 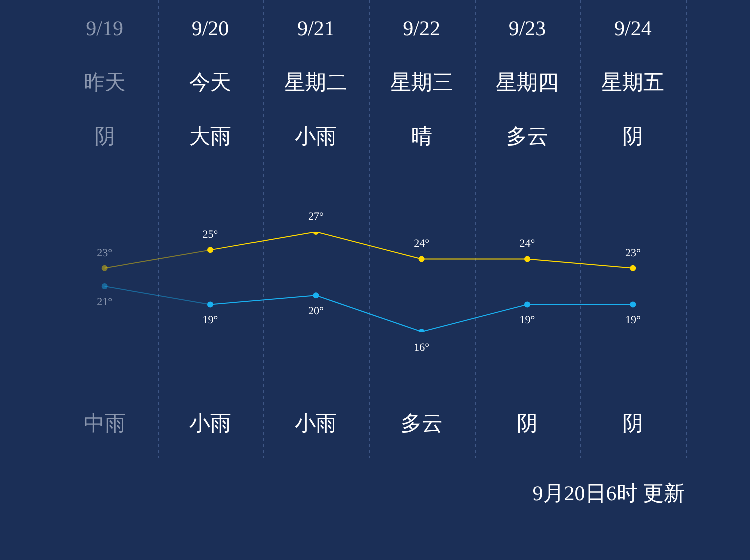 What do you see at coordinates (608, 494) in the screenshot?
I see `text: 9月20日6时 更新` at bounding box center [608, 494].